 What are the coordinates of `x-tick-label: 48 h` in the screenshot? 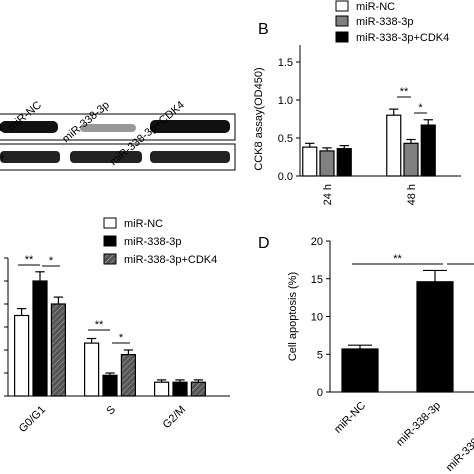 It's located at (412, 194).